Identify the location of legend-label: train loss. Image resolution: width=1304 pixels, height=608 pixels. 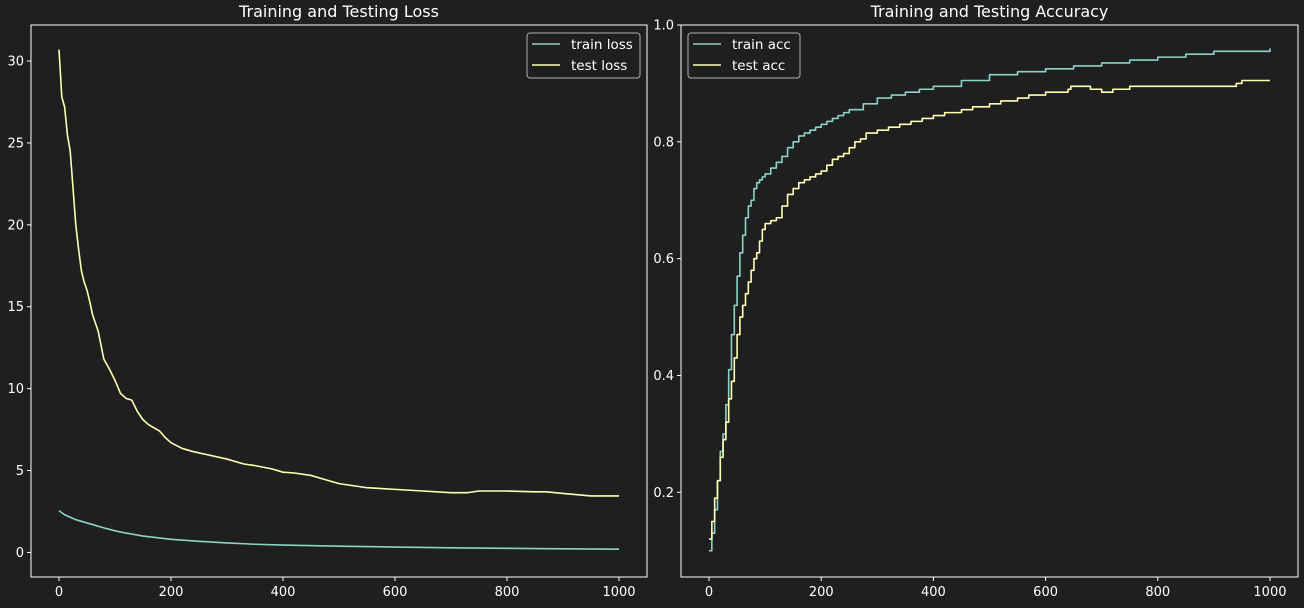
(602, 45).